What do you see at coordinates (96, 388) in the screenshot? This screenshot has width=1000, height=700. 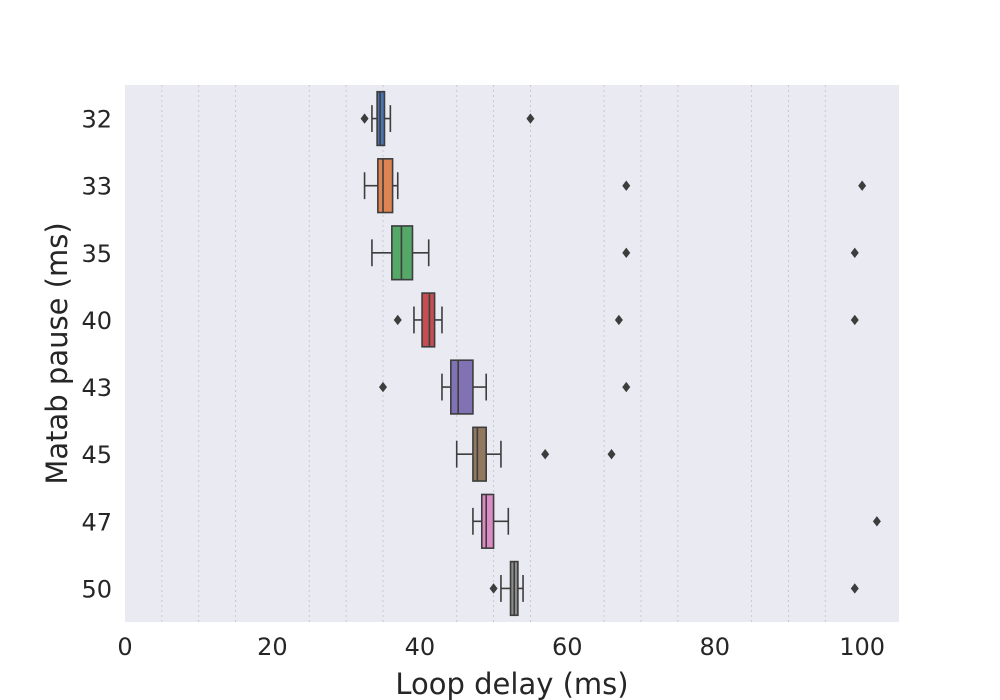 I see `y-tick-label: 43` at bounding box center [96, 388].